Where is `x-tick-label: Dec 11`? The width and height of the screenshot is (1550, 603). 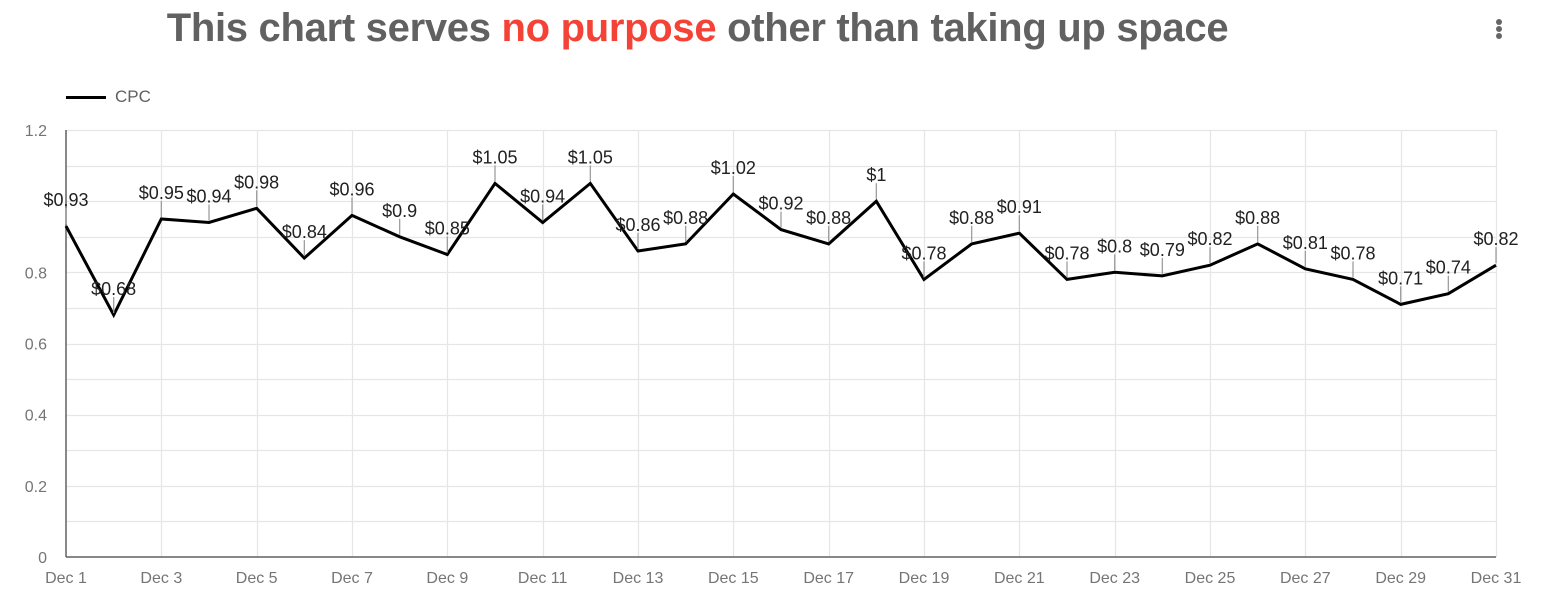
x-tick-label: Dec 11 is located at coordinates (543, 578).